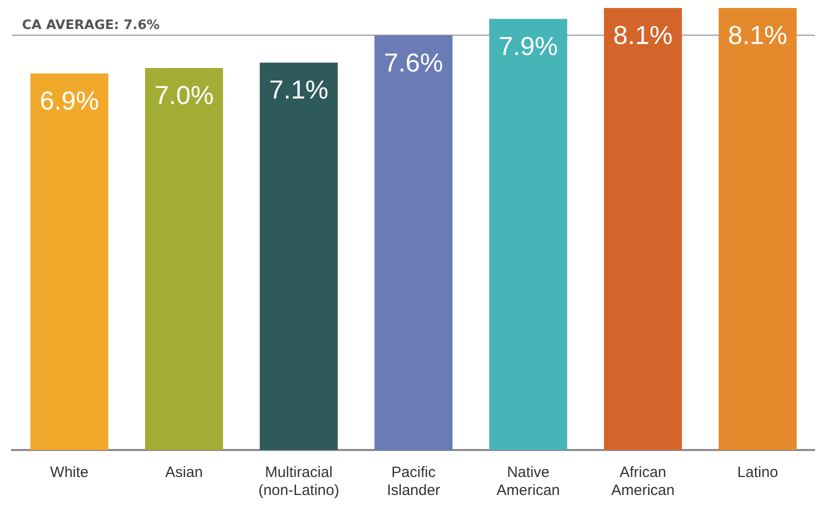 This screenshot has width=823, height=522. I want to click on data-label: 7.1%, so click(298, 89).